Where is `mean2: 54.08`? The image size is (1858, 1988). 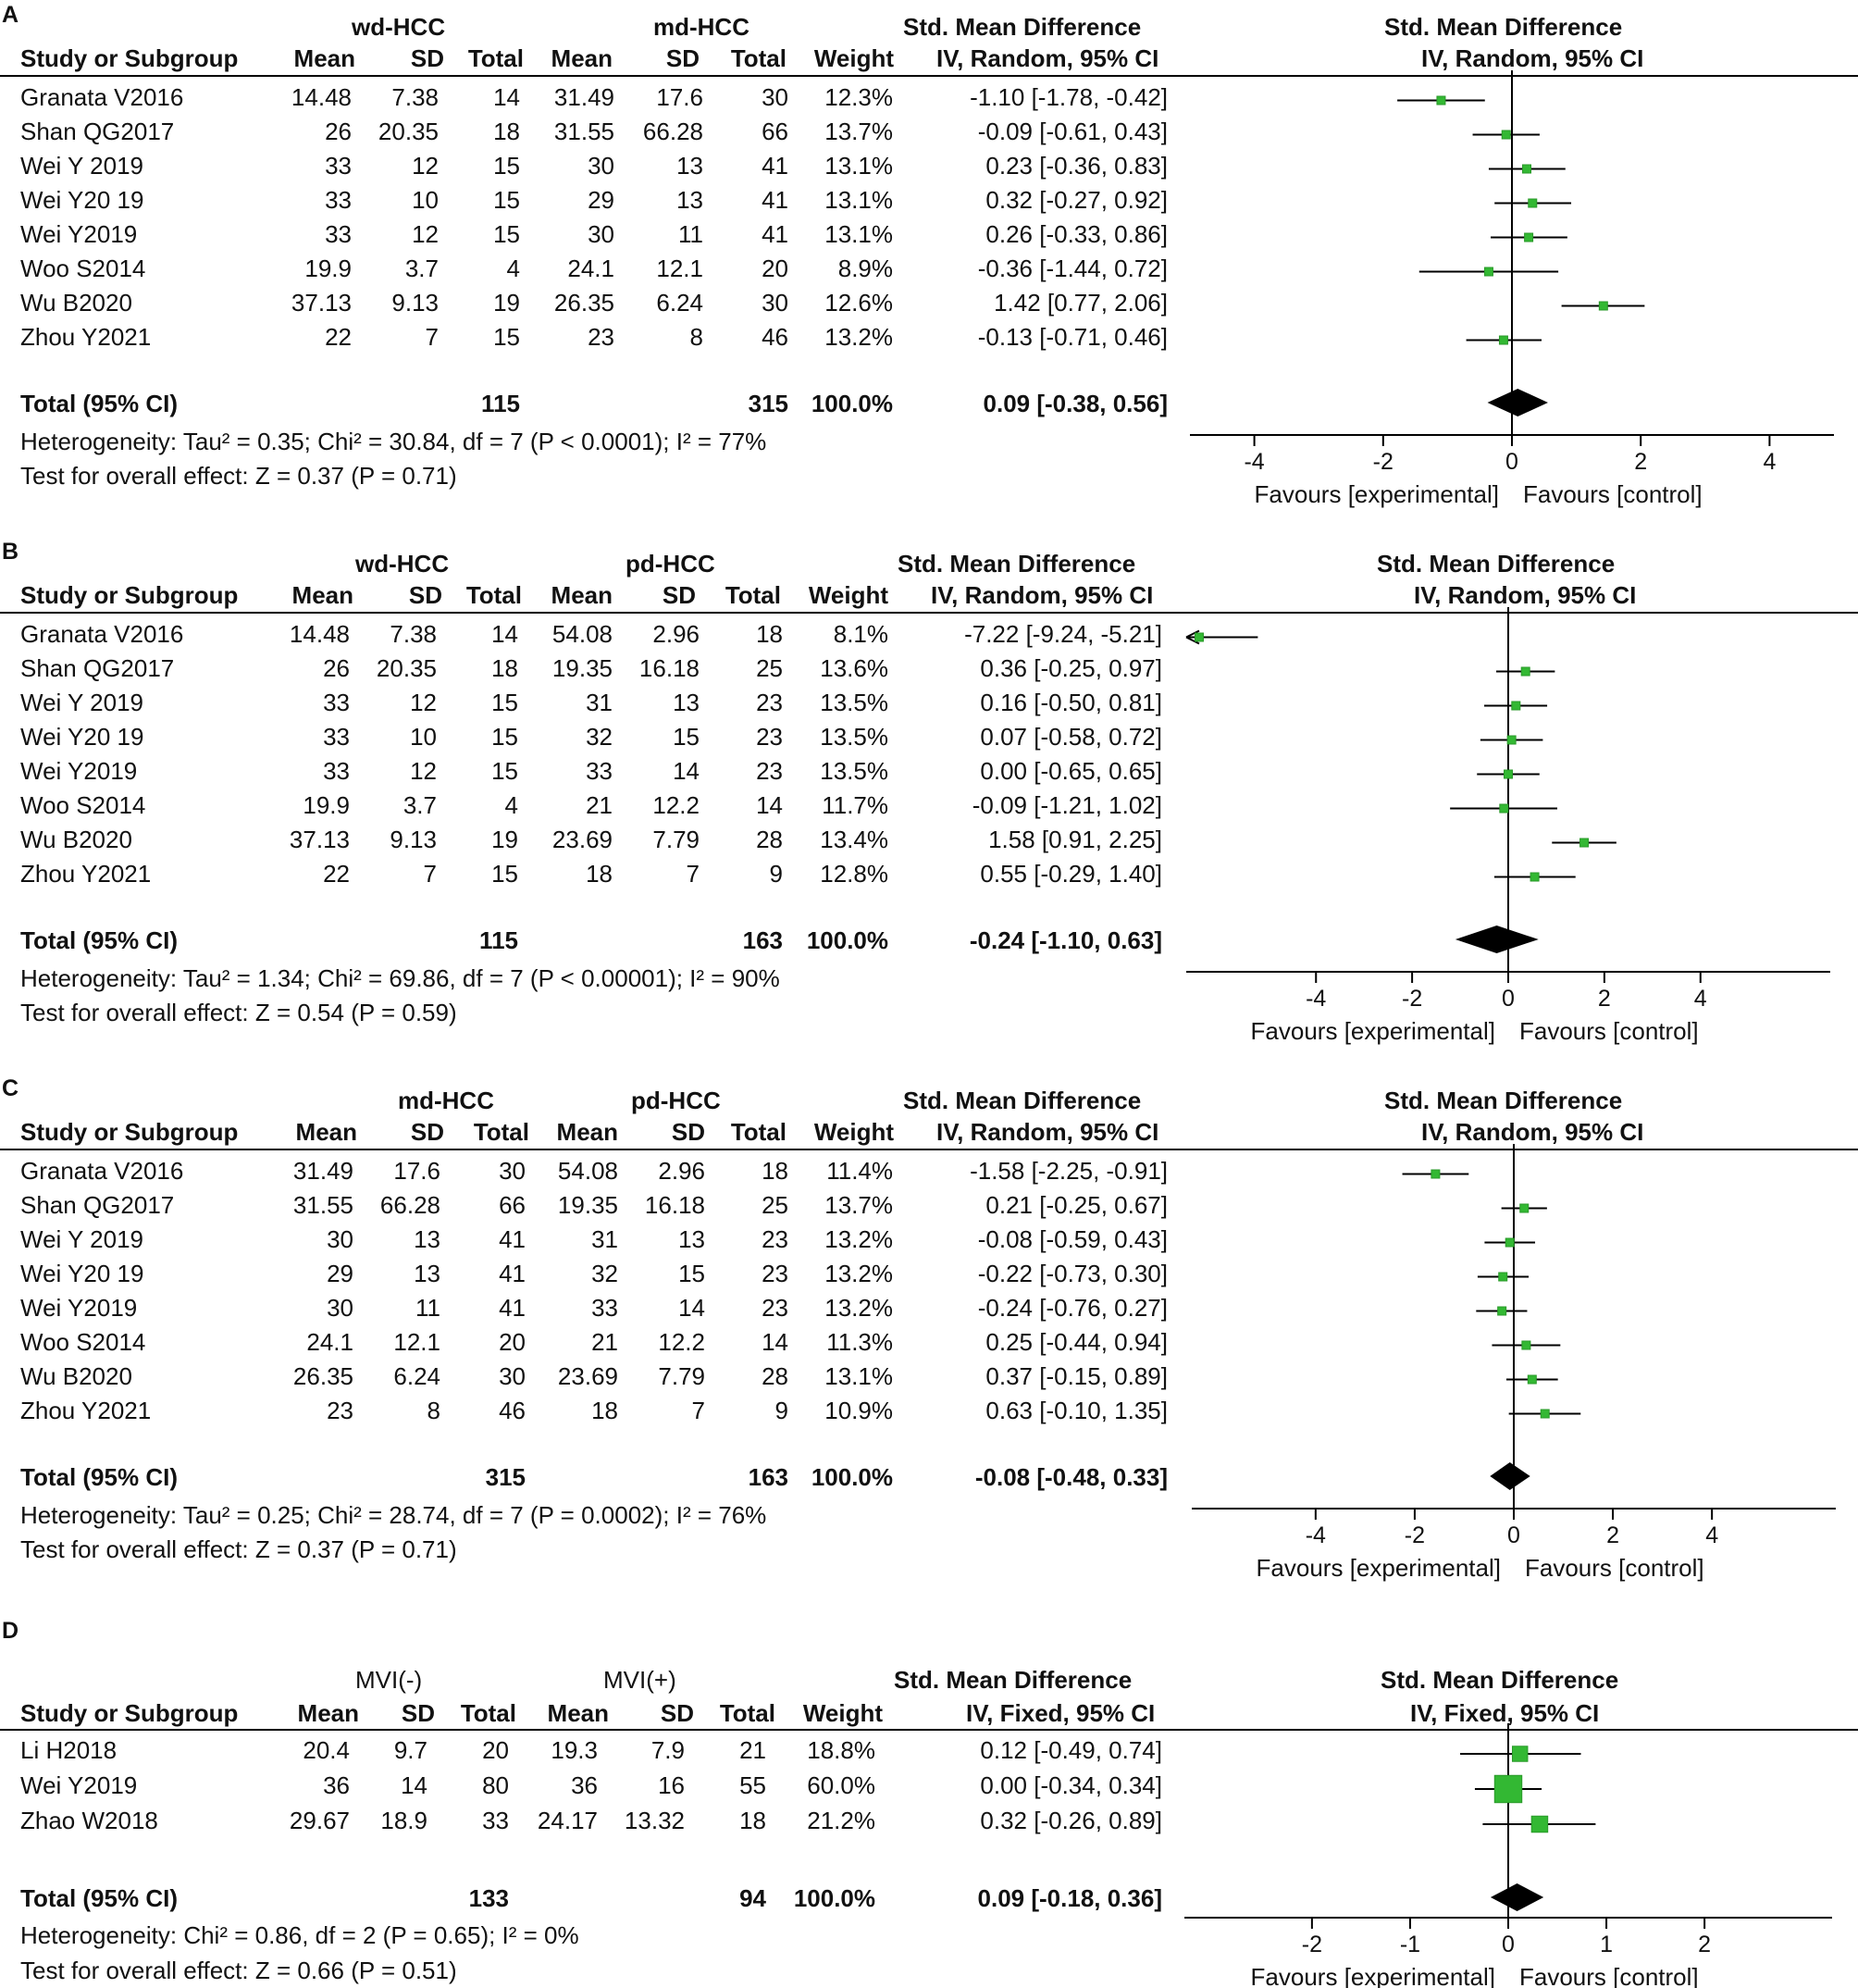 mean2: 54.08 is located at coordinates (582, 634).